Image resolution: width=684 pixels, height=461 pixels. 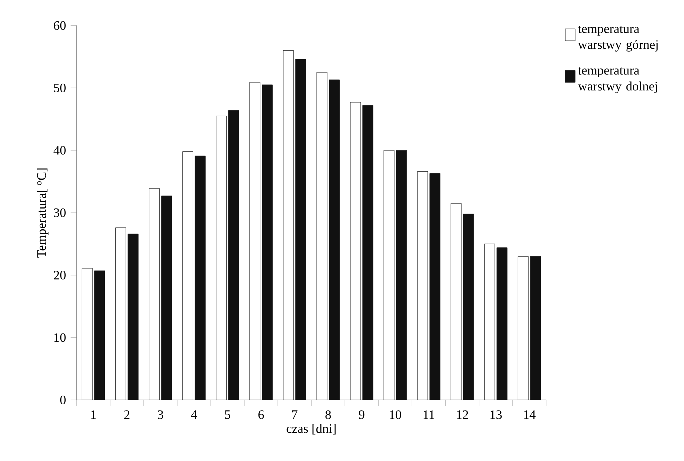 I want to click on y-tick-label: 40, so click(x=60, y=151).